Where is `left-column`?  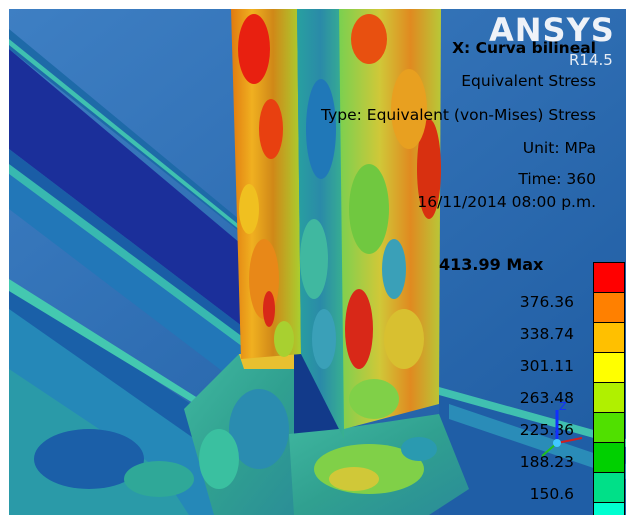
left-column is located at coordinates (266, 184).